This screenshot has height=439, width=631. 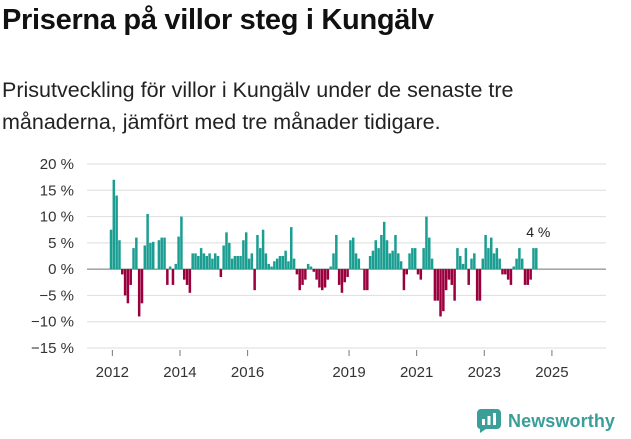 I want to click on x-tick-label: 2025, so click(x=551, y=372).